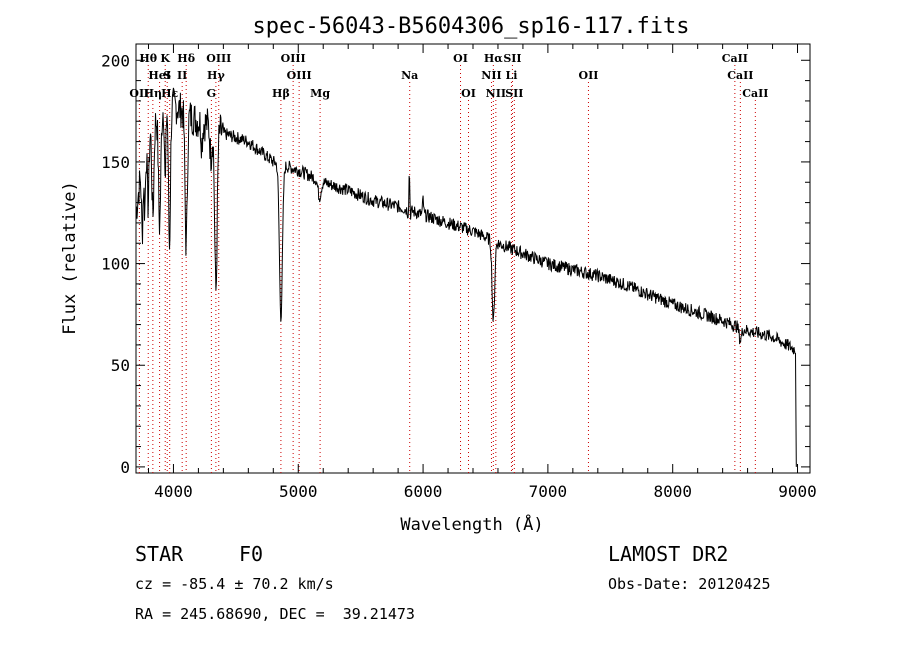  What do you see at coordinates (115, 162) in the screenshot?
I see `y-tick-label: 150` at bounding box center [115, 162].